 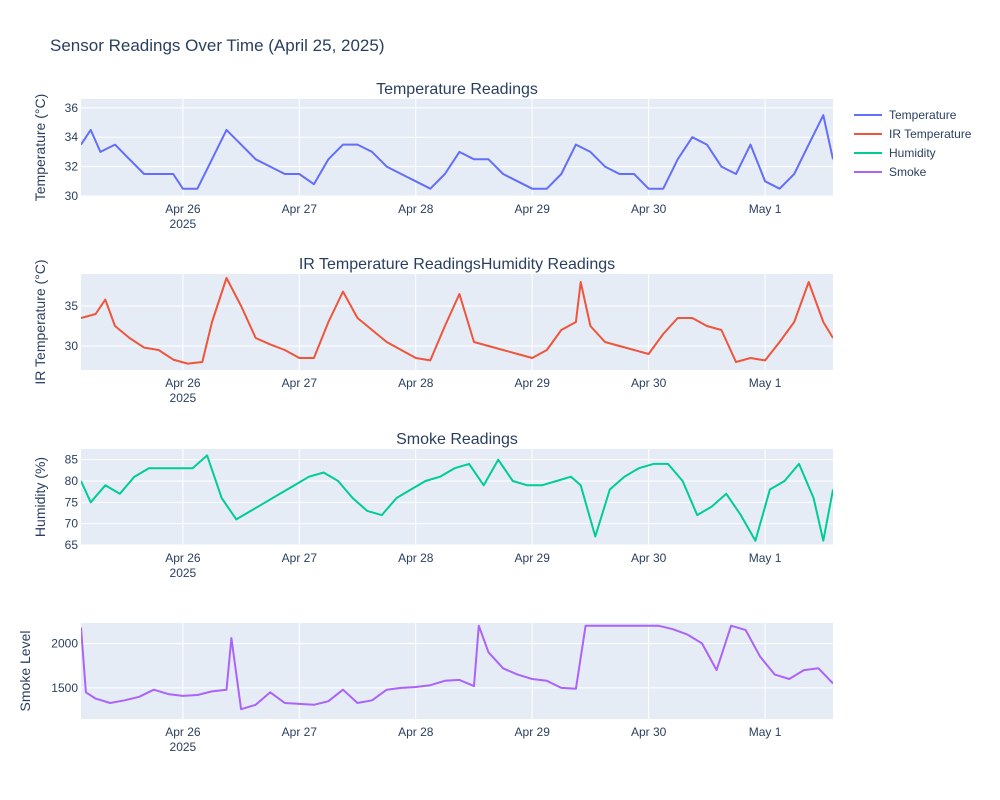 I want to click on legend-item-ir-temperature: IR Temperature, so click(x=913, y=134).